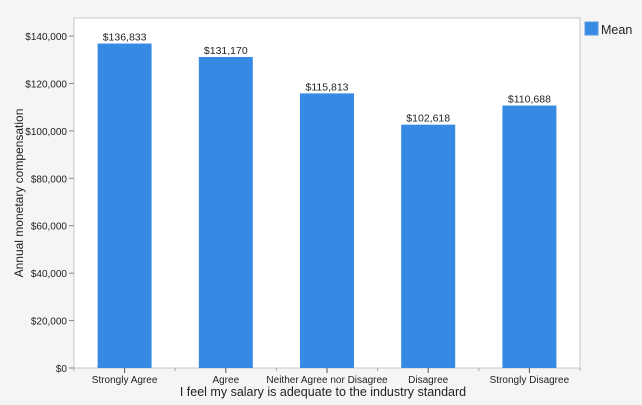 The image size is (642, 405). I want to click on x-tick-label: Strongly Disagree, so click(530, 380).